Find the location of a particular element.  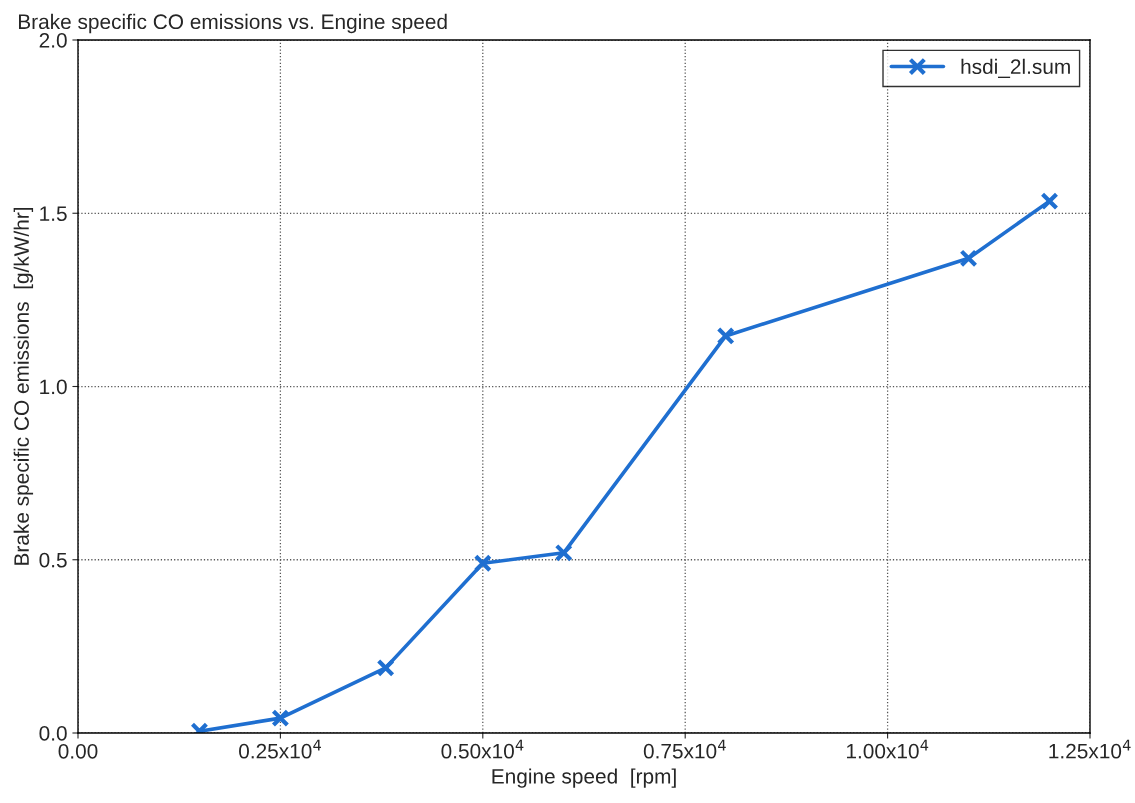

x-tick-label: 1.00x10$^{4}$ is located at coordinates (888, 749).